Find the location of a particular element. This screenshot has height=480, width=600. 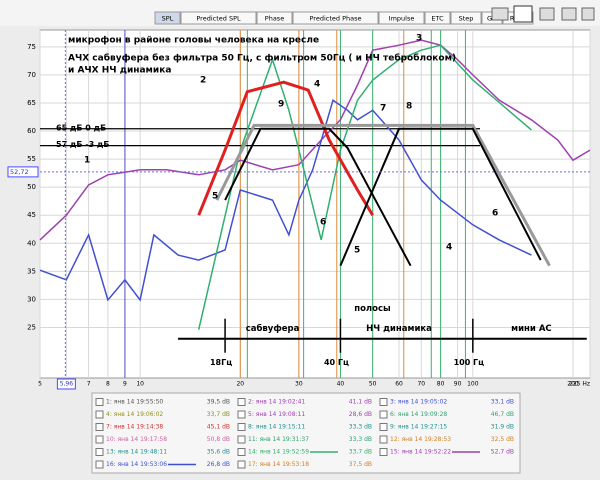

tab-label: ETC is located at coordinates (437, 19).